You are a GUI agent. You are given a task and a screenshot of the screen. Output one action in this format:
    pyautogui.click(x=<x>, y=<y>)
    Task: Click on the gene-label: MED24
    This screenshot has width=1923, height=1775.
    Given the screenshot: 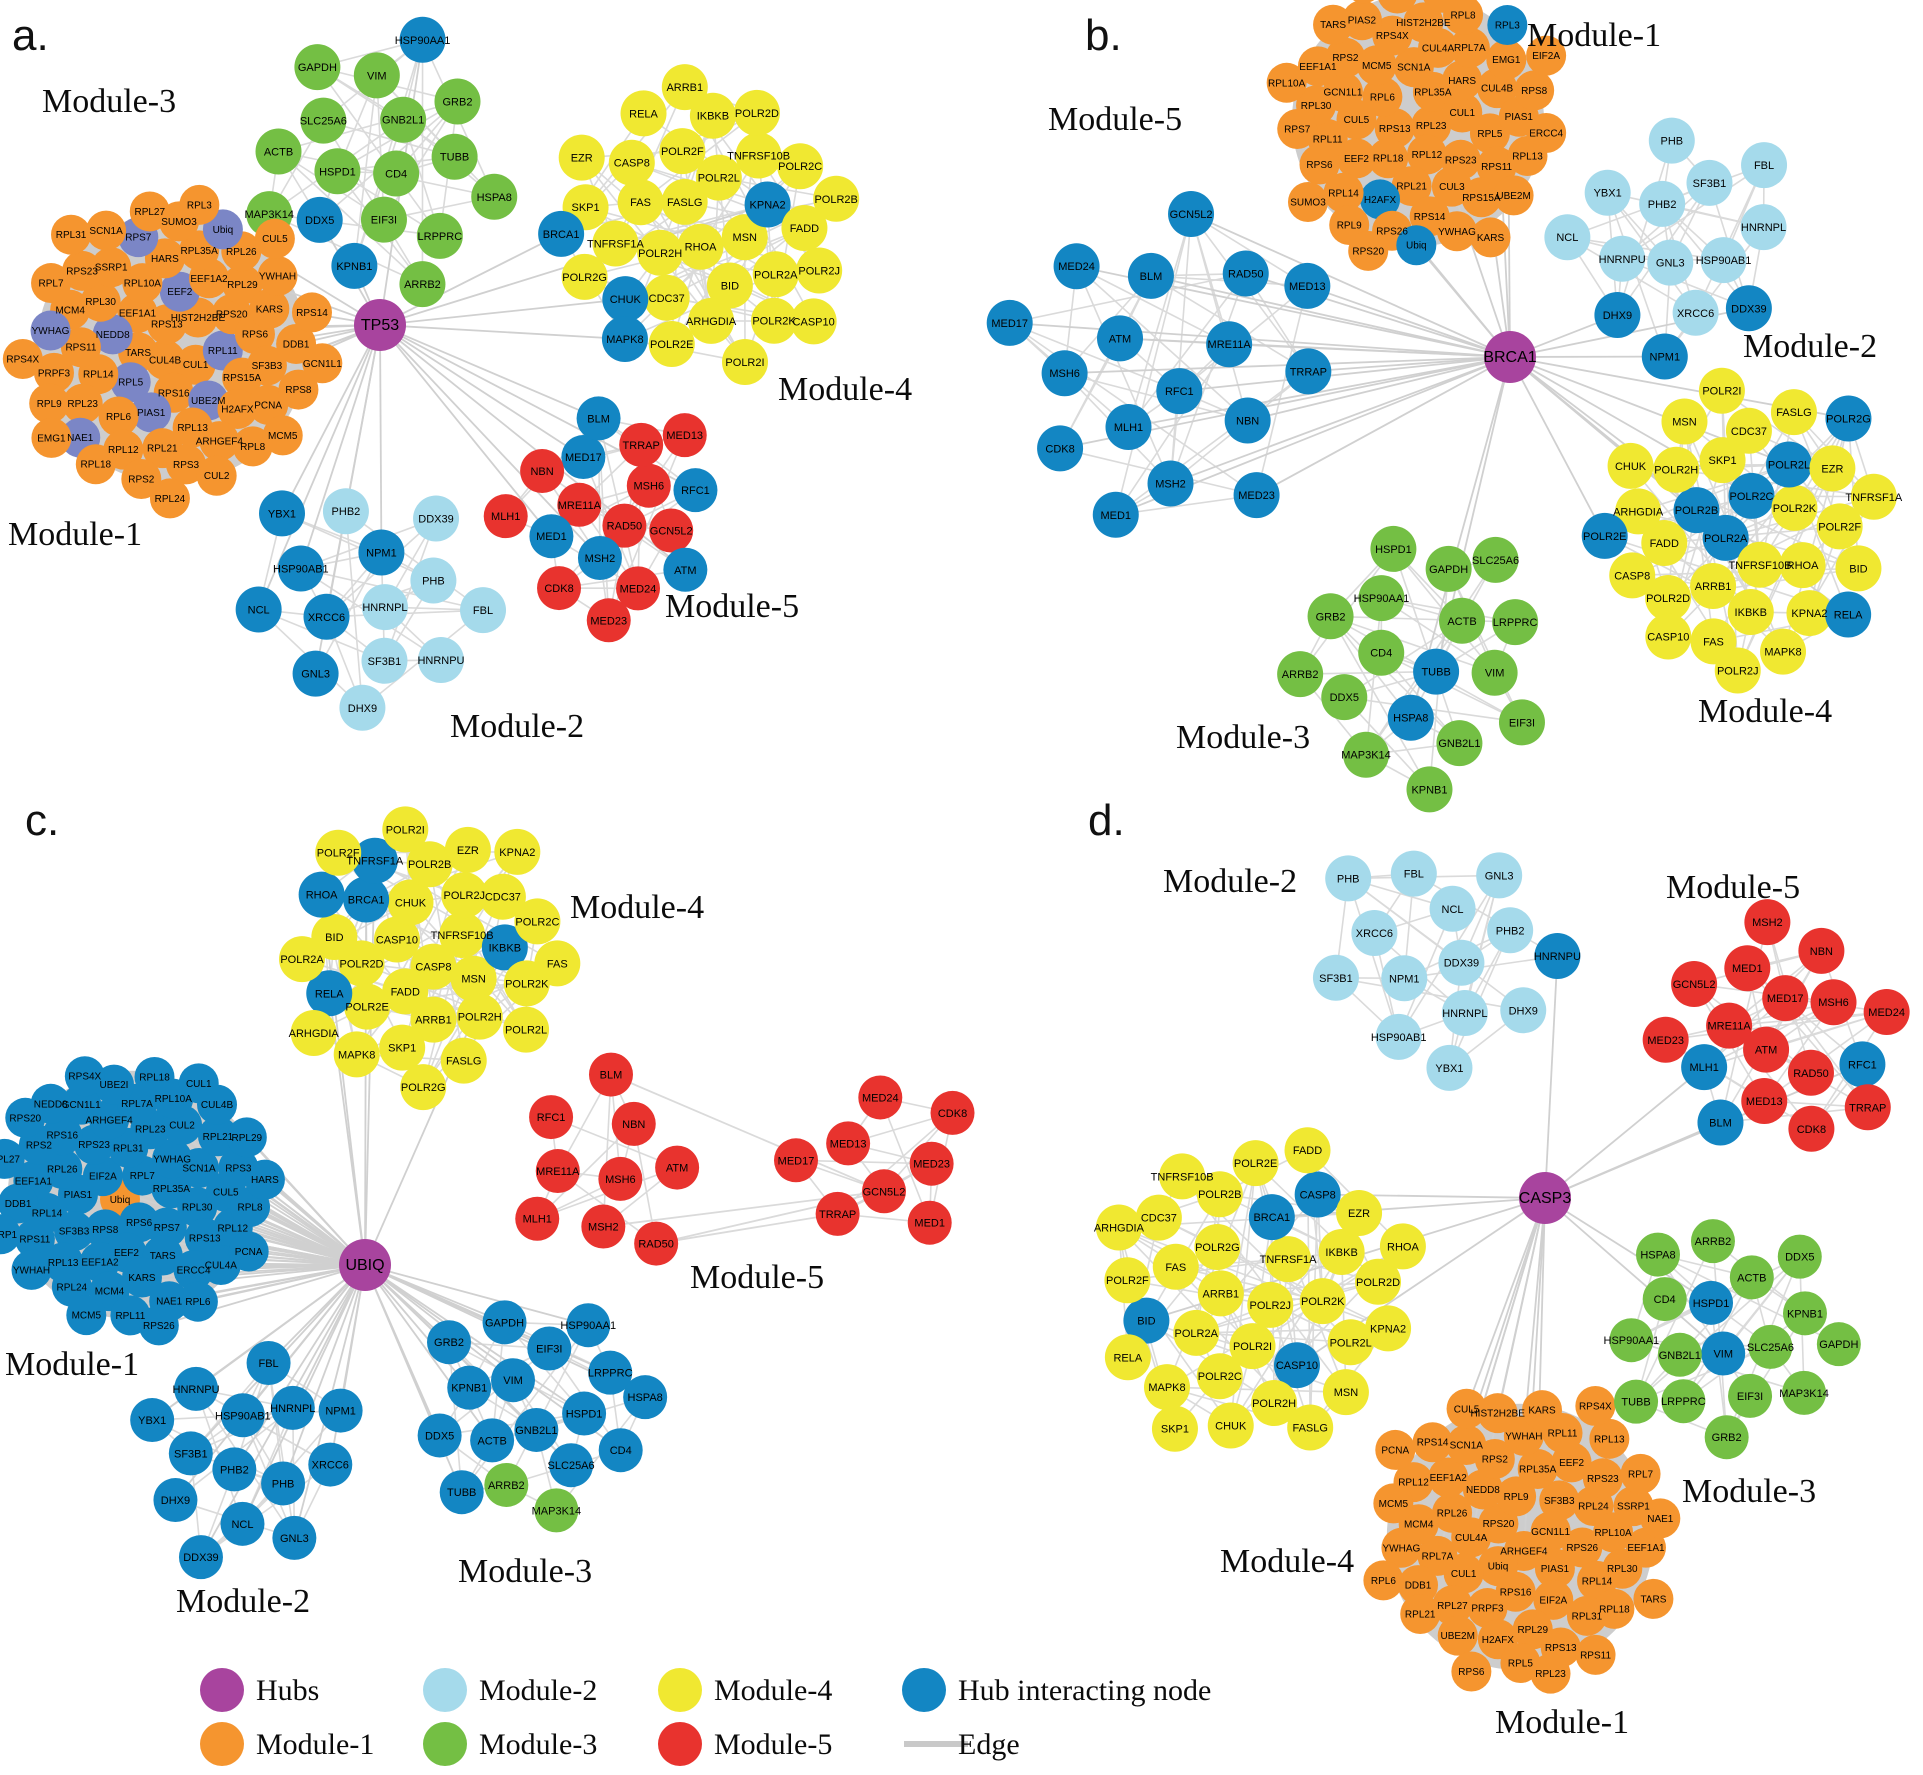 What is the action you would take?
    pyautogui.click(x=1076, y=267)
    